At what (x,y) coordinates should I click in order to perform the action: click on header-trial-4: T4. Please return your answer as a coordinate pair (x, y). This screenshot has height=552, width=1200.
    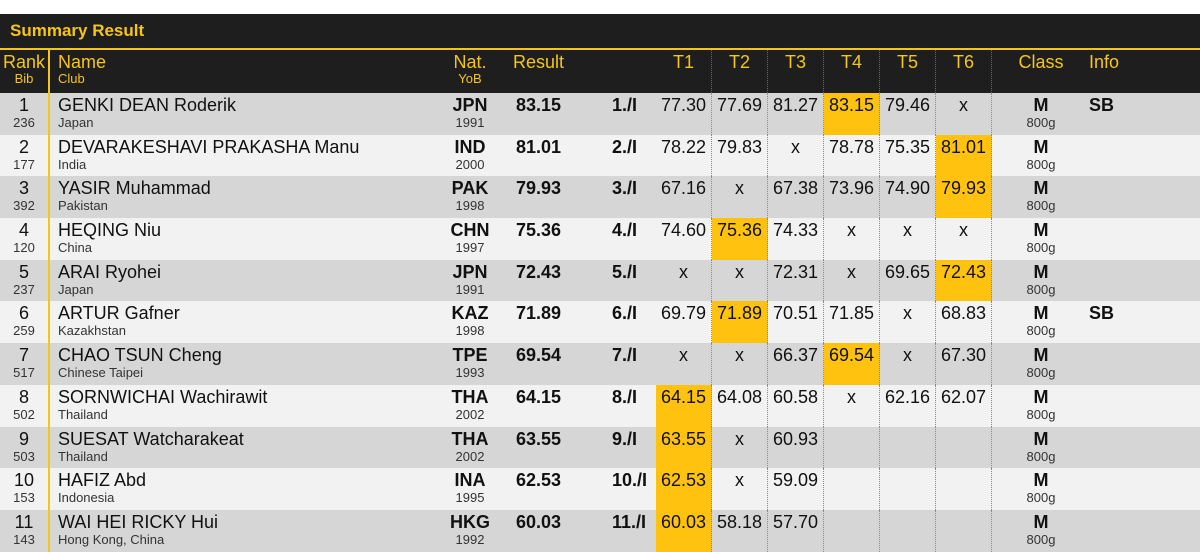
    Looking at the image, I should click on (852, 71).